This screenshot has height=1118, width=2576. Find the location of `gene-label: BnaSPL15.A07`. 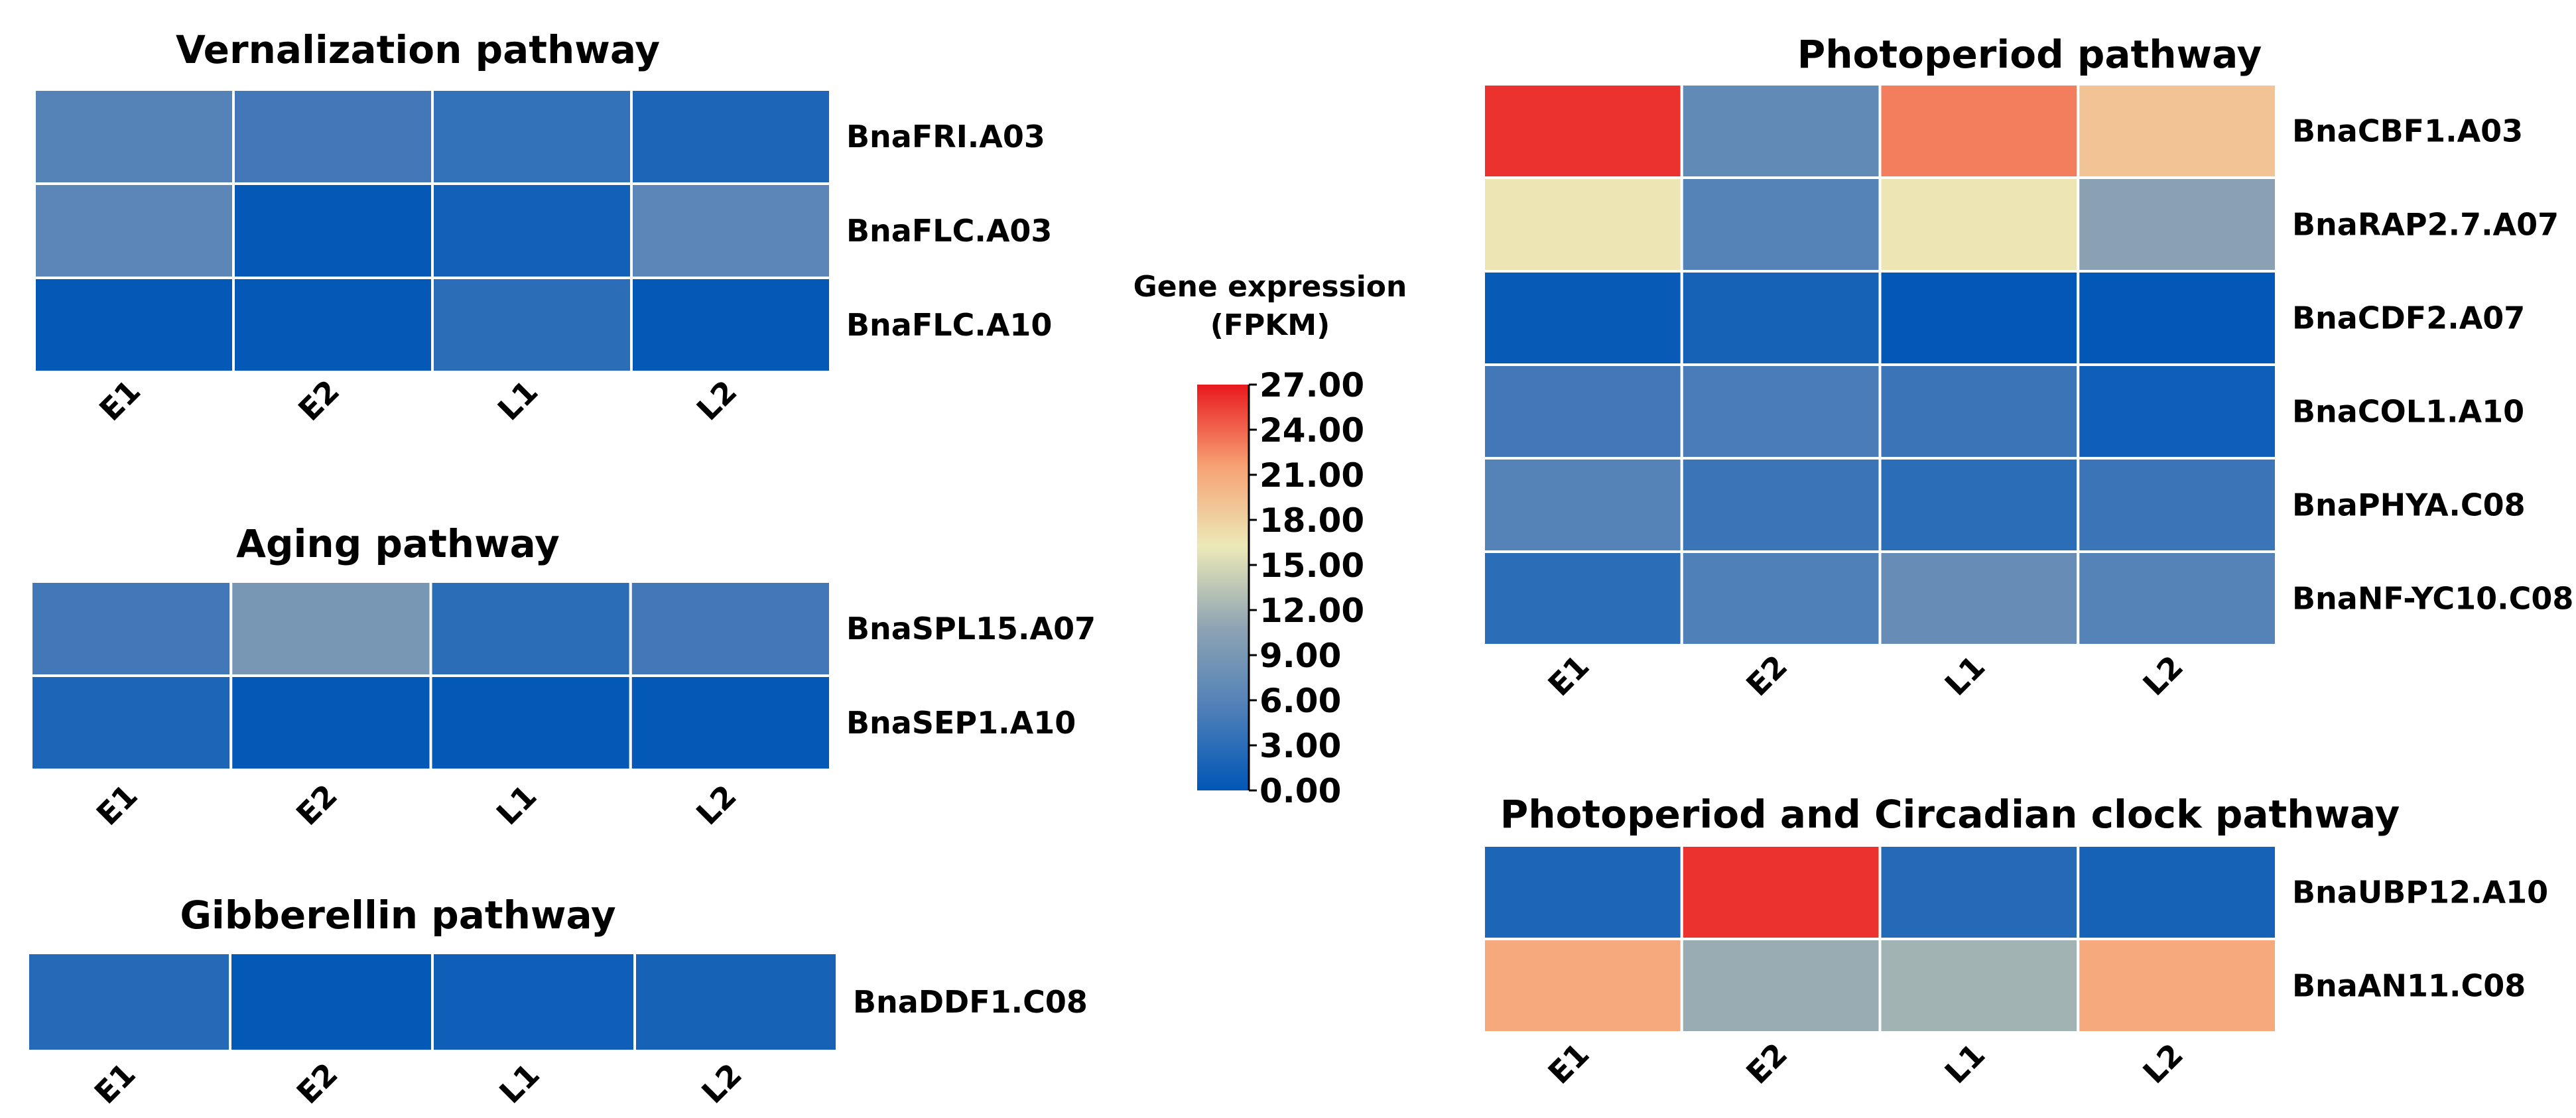

gene-label: BnaSPL15.A07 is located at coordinates (971, 629).